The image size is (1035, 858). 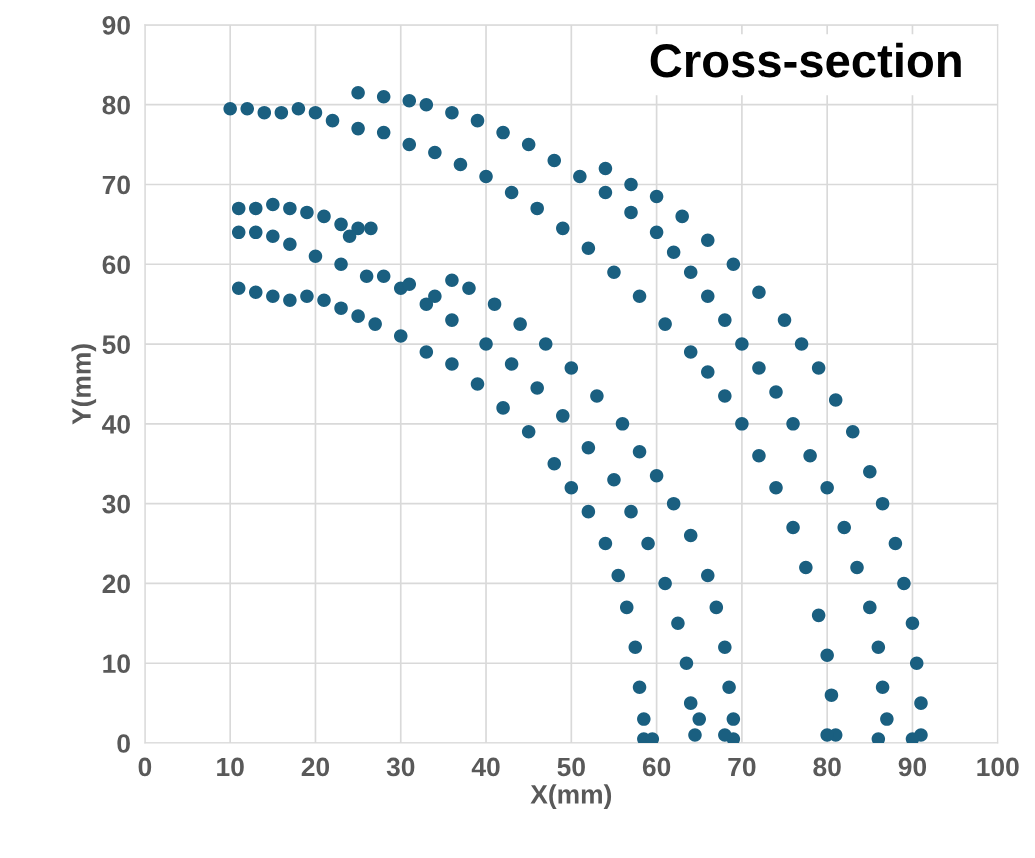 I want to click on y-tick-label: 30, so click(x=116, y=504).